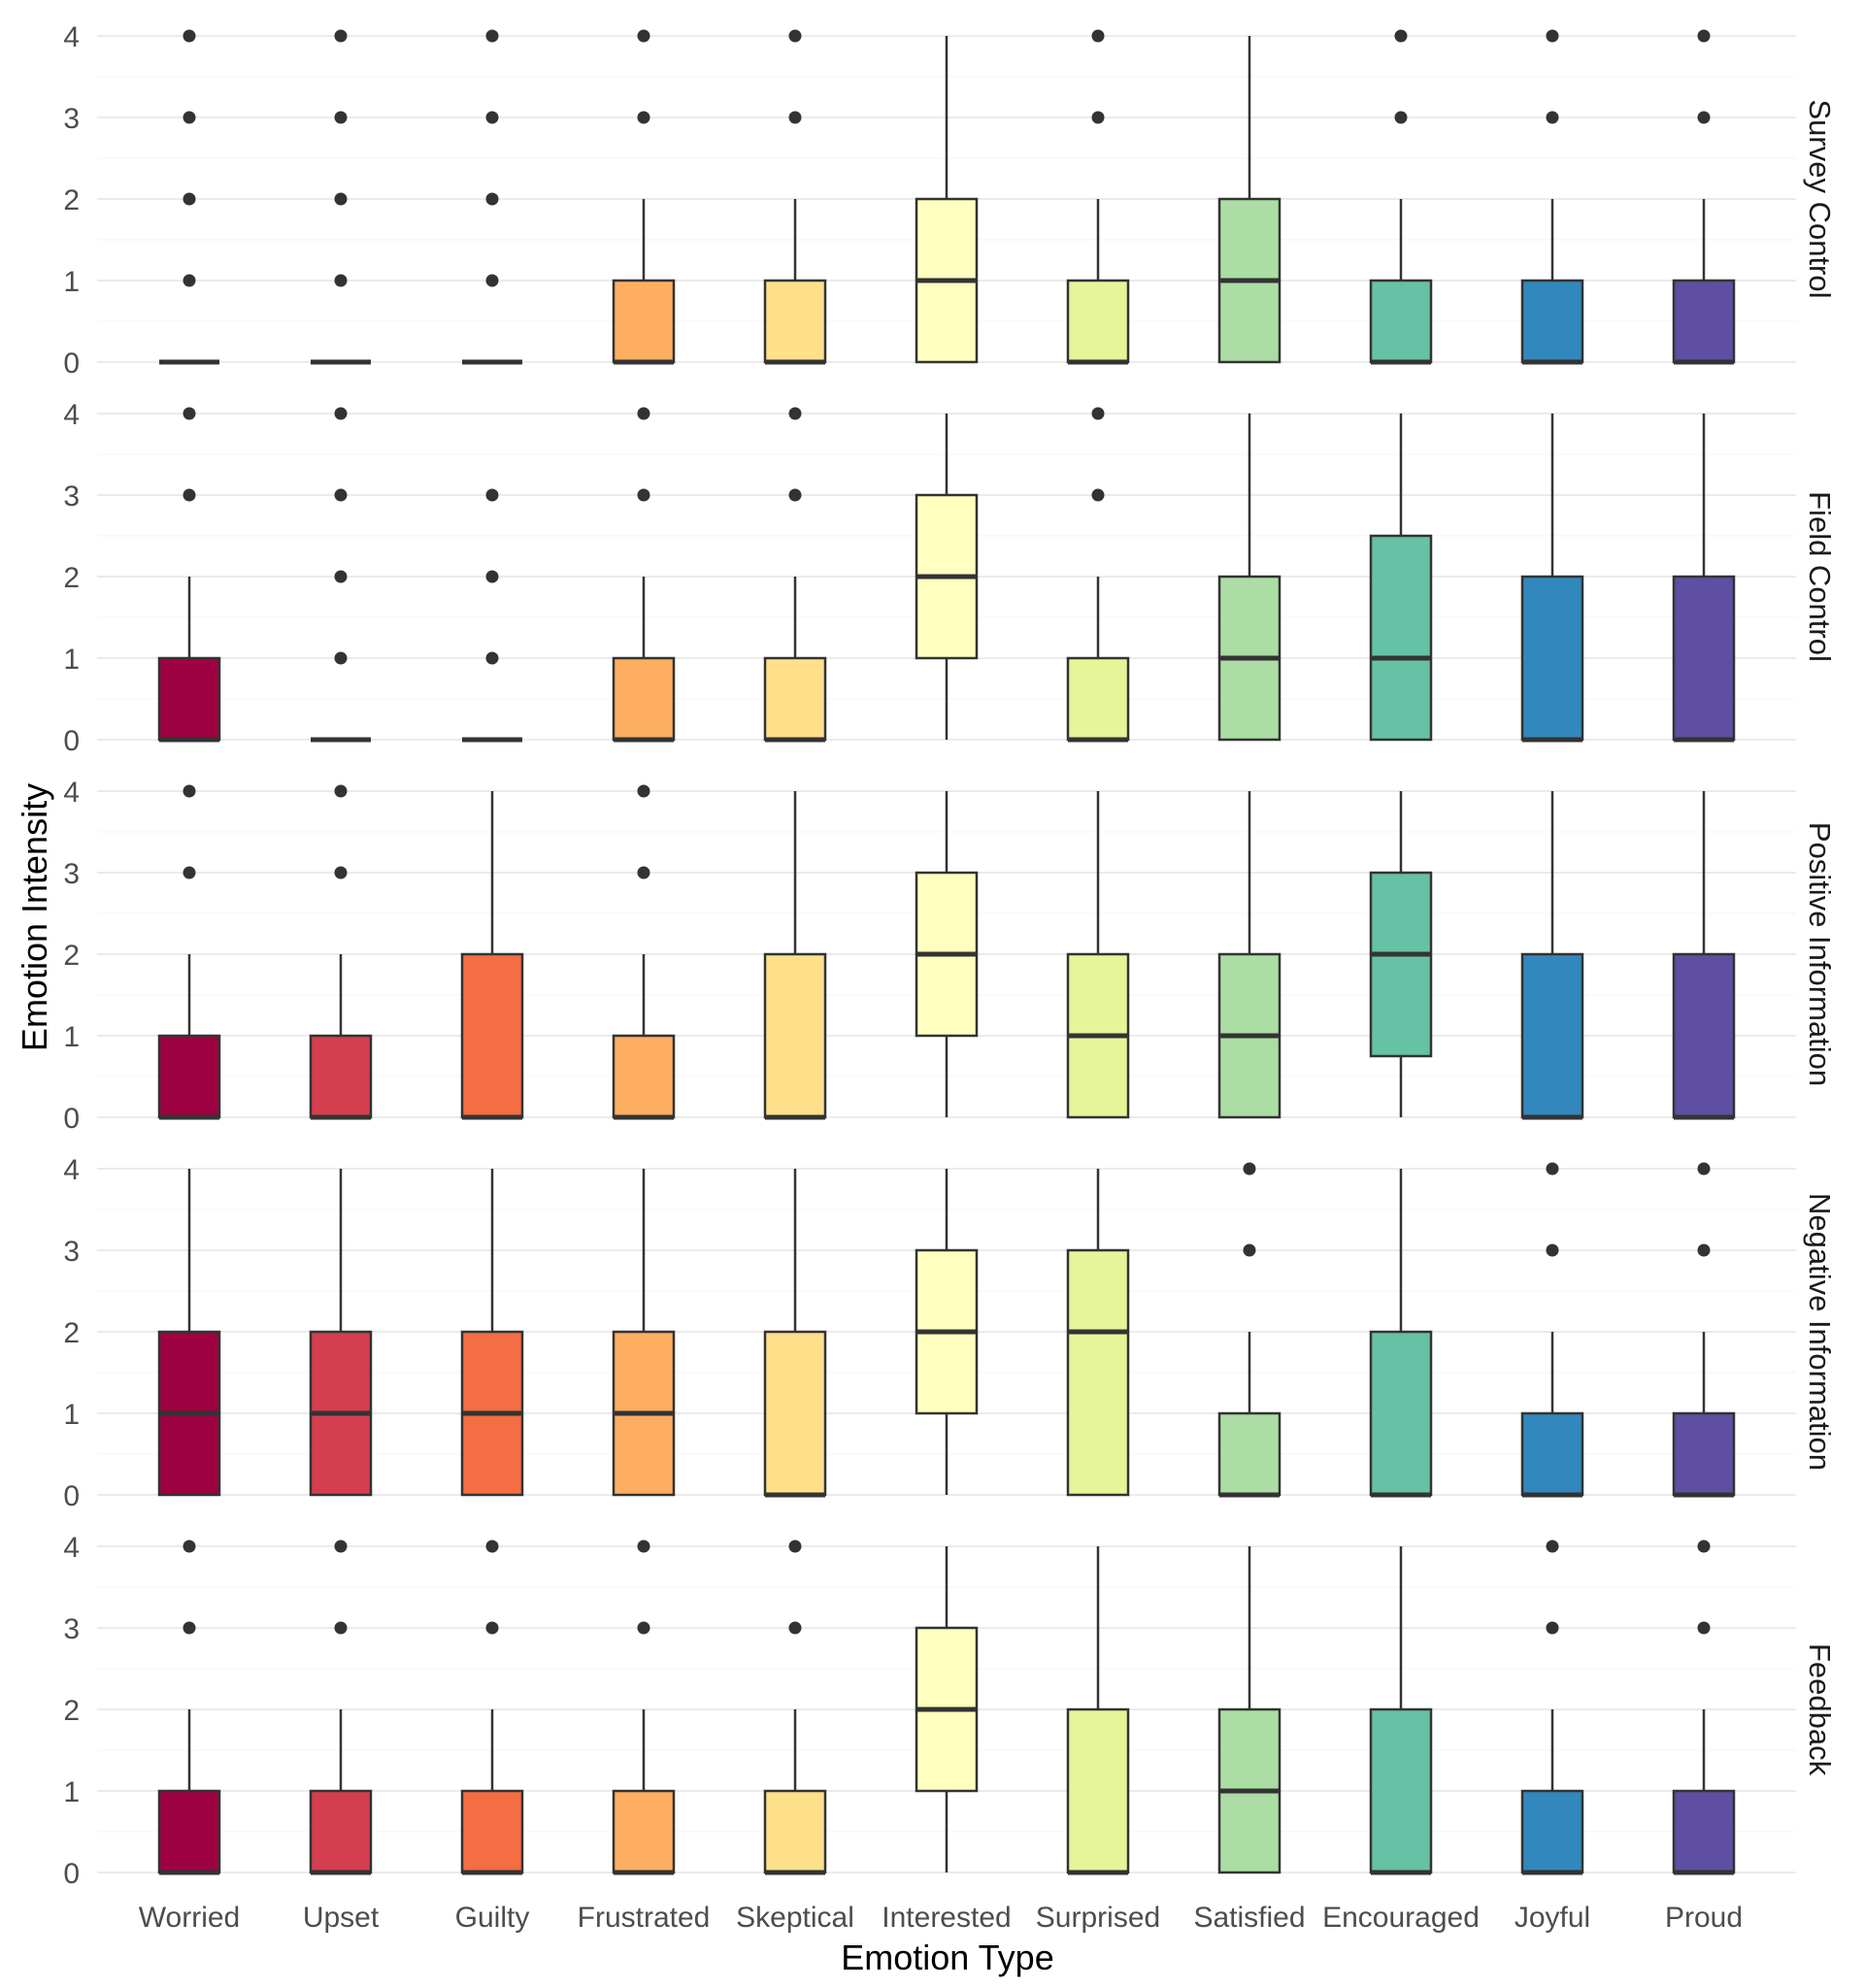  What do you see at coordinates (795, 575) in the screenshot?
I see `box-skeptical` at bounding box center [795, 575].